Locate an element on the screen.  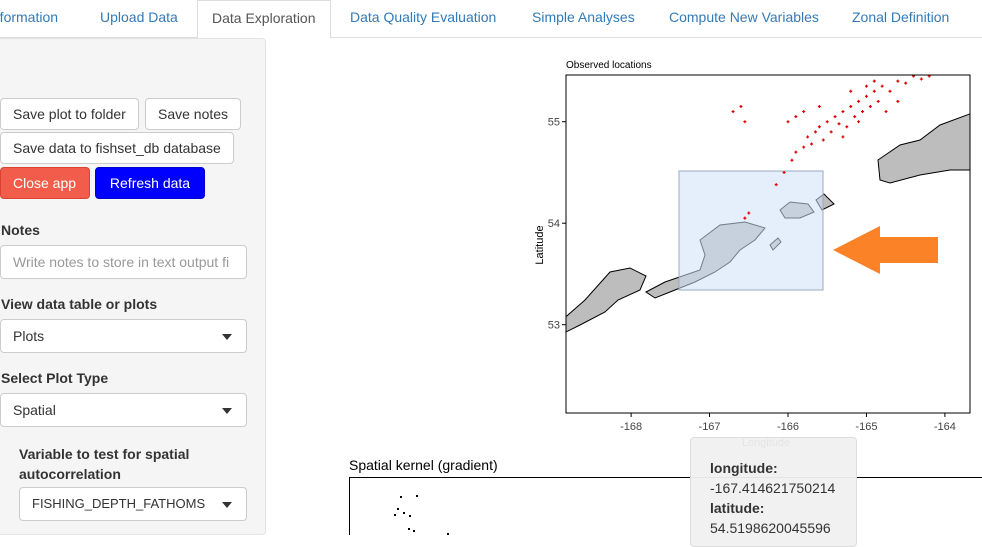
arrow is located at coordinates (885, 250).